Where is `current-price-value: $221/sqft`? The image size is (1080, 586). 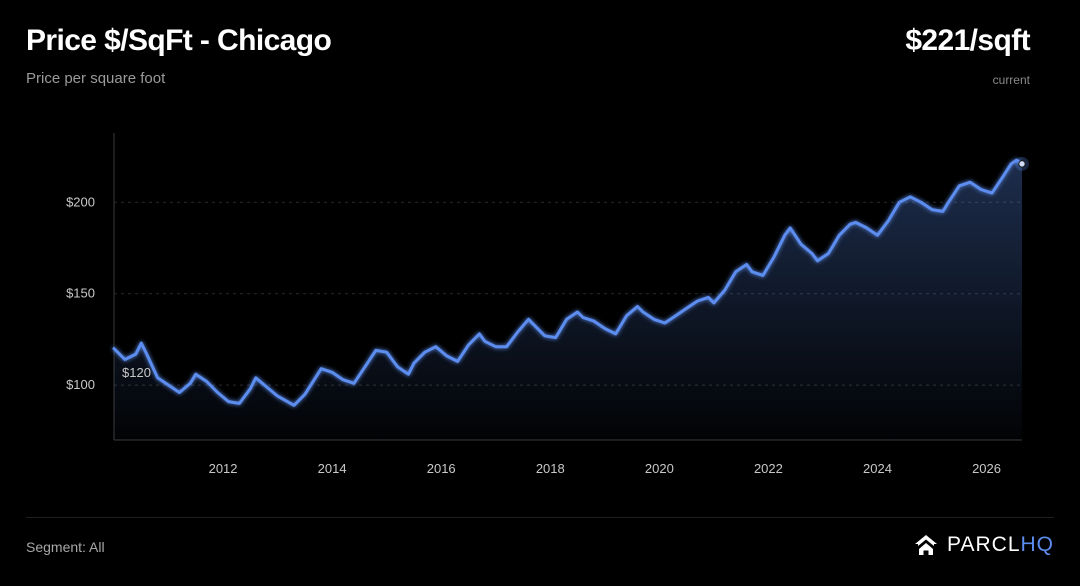
current-price-value: $221/sqft is located at coordinates (967, 40).